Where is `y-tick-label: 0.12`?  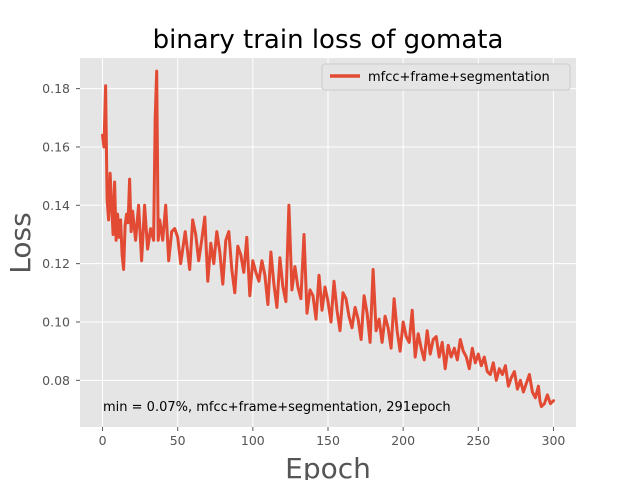 y-tick-label: 0.12 is located at coordinates (56, 263).